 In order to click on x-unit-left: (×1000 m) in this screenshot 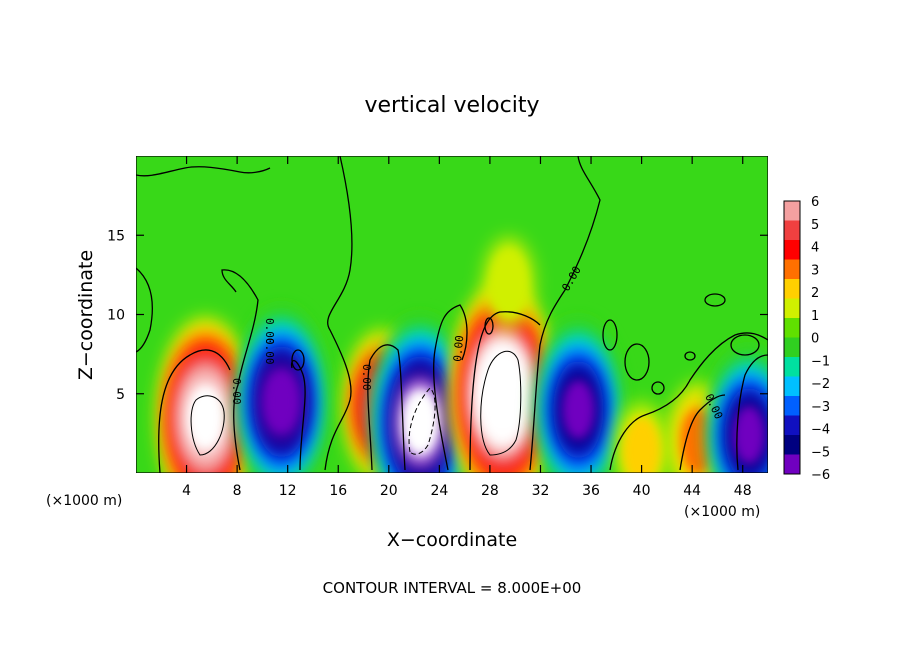, I will do `click(84, 501)`.